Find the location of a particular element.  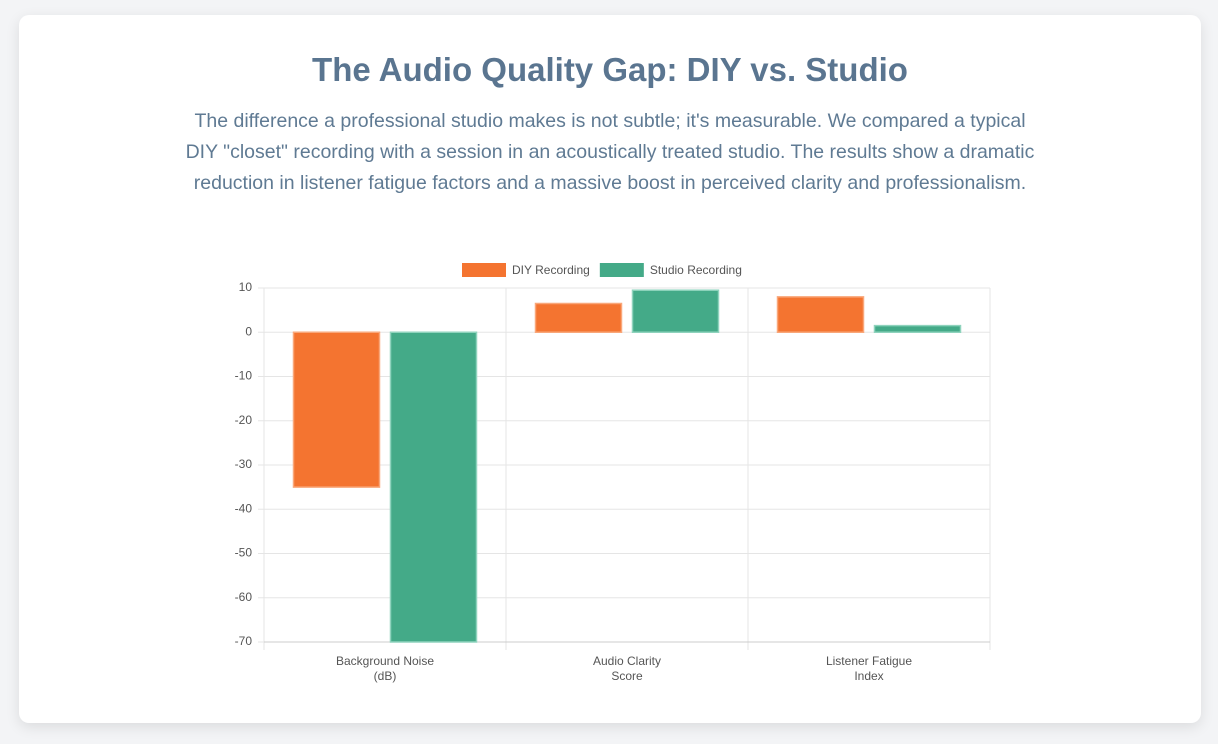

x-tick-label: Score is located at coordinates (627, 676).